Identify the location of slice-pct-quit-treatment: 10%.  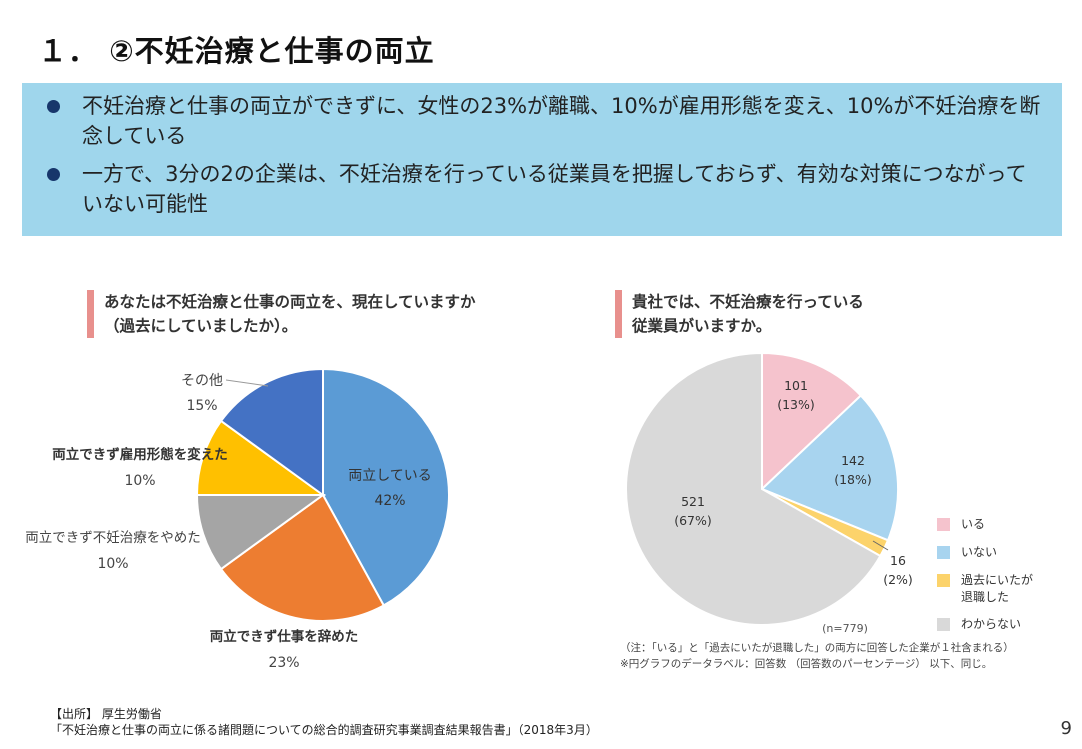
(112, 564).